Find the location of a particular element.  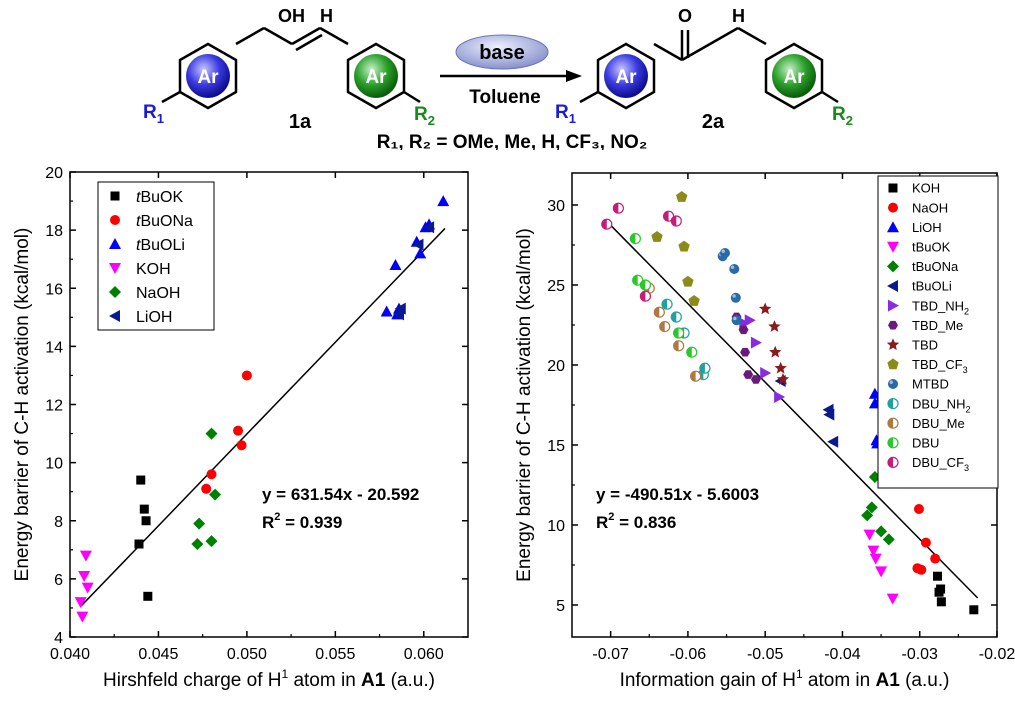

legend-item: DBU_Me is located at coordinates (926, 423).